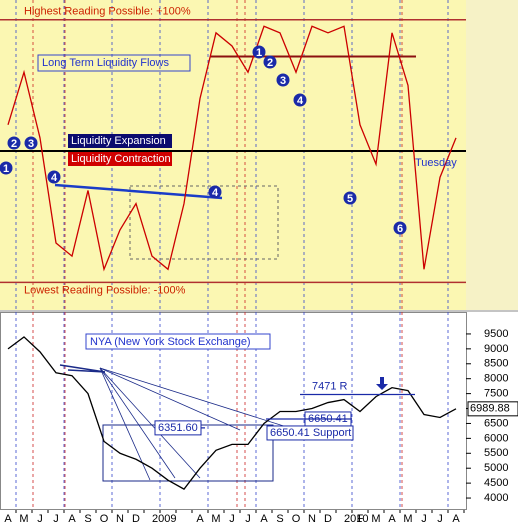 The image size is (518, 527). Describe the element at coordinates (105, 63) in the screenshot. I see `chart-title: Long Term Liquidity Flows` at that location.